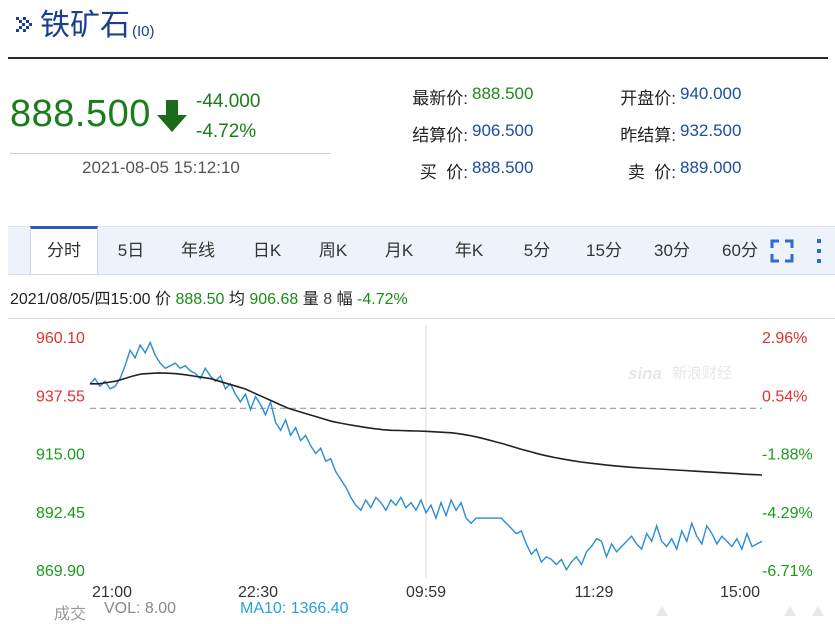 This screenshot has height=624, width=835. I want to click on x-tick-label: 22:30, so click(258, 592).